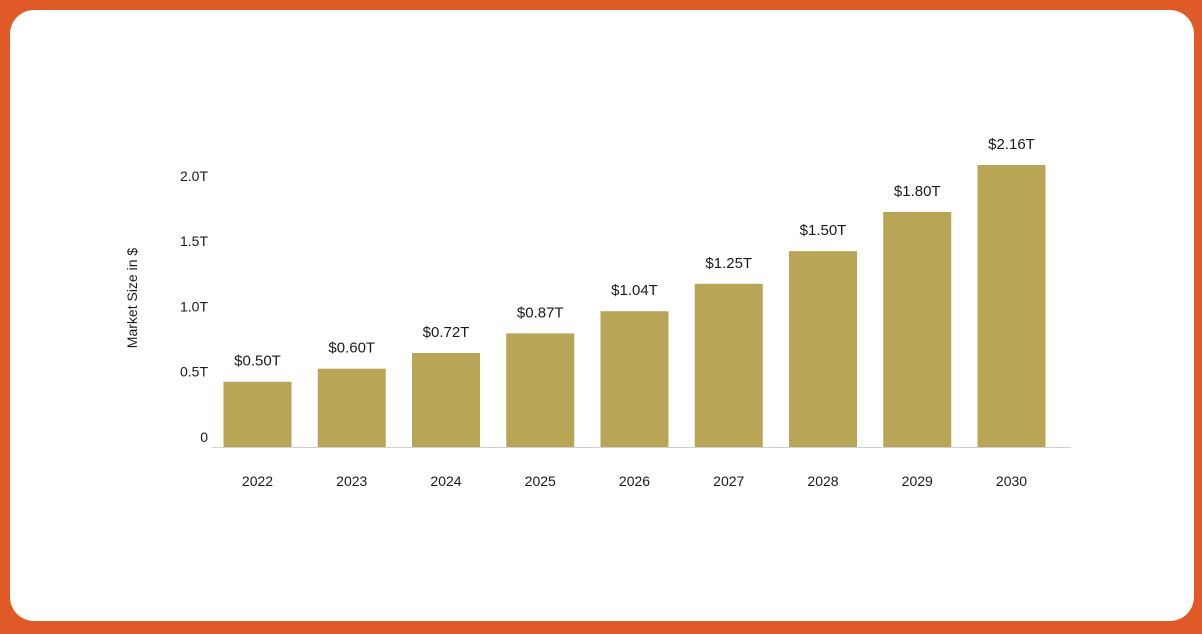 This screenshot has width=1202, height=634. Describe the element at coordinates (634, 290) in the screenshot. I see `data-label-2026: $1.04T` at that location.